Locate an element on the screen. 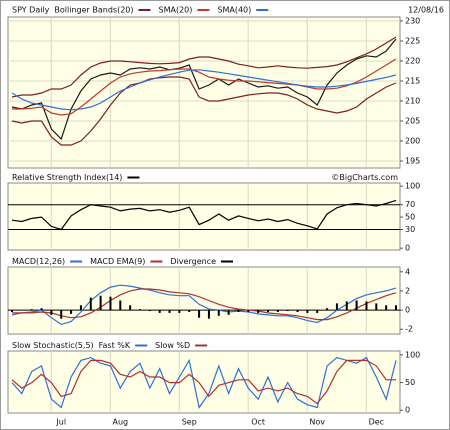 This screenshot has width=450, height=430. legend-label: Fast %K is located at coordinates (115, 345).